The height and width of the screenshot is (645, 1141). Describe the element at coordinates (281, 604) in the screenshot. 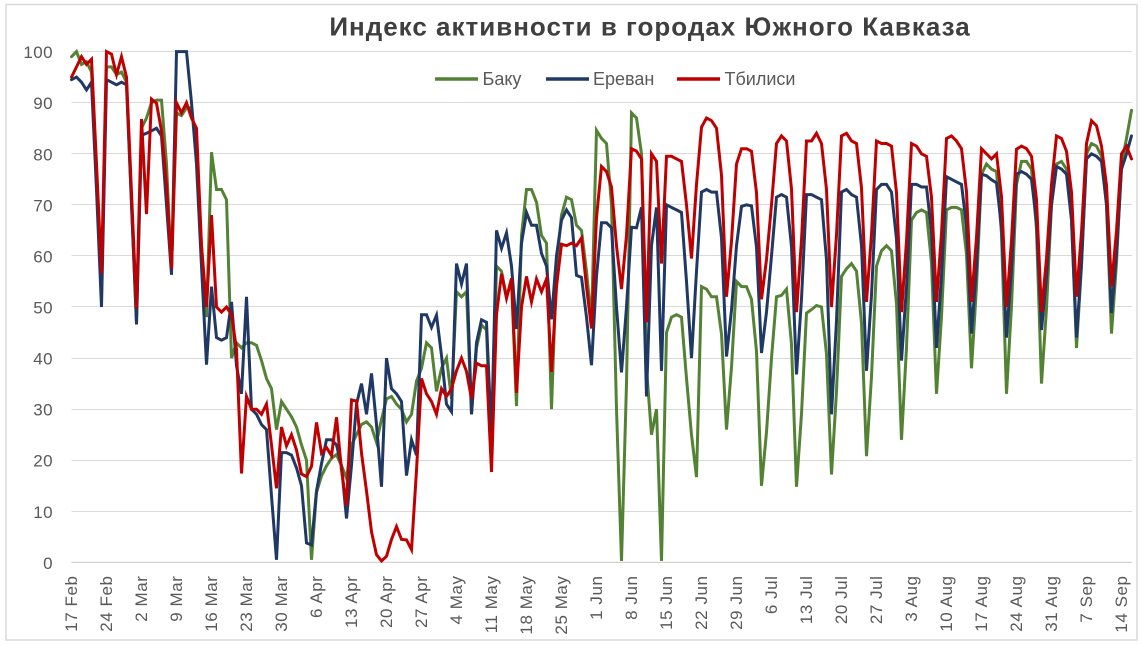

I see `svg-text: 30 Mar` at that location.